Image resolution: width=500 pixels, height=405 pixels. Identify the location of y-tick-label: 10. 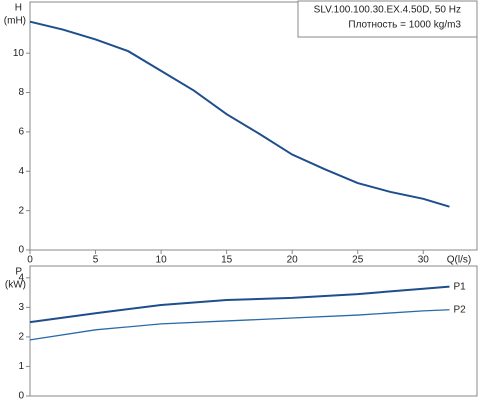
(19, 53).